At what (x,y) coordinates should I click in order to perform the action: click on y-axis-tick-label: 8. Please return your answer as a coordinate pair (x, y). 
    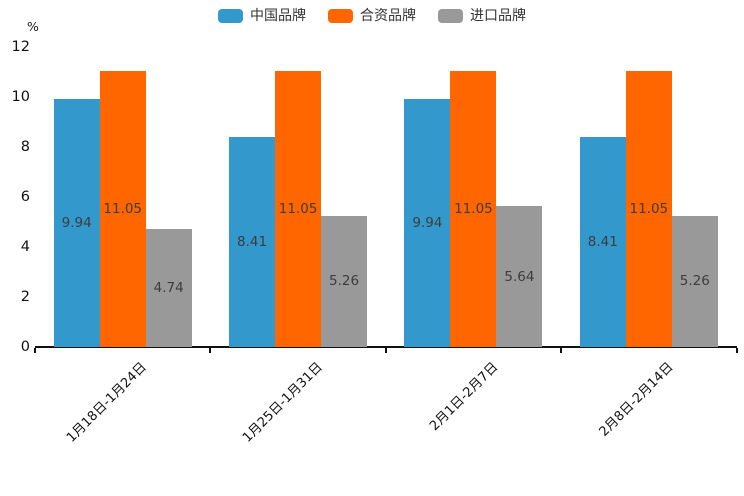
    Looking at the image, I should click on (25, 147).